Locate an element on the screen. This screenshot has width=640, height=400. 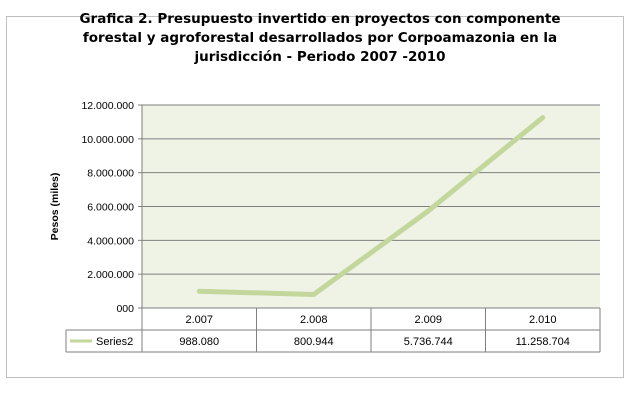
y-tick-label: 8.000.000 is located at coordinates (110, 174).